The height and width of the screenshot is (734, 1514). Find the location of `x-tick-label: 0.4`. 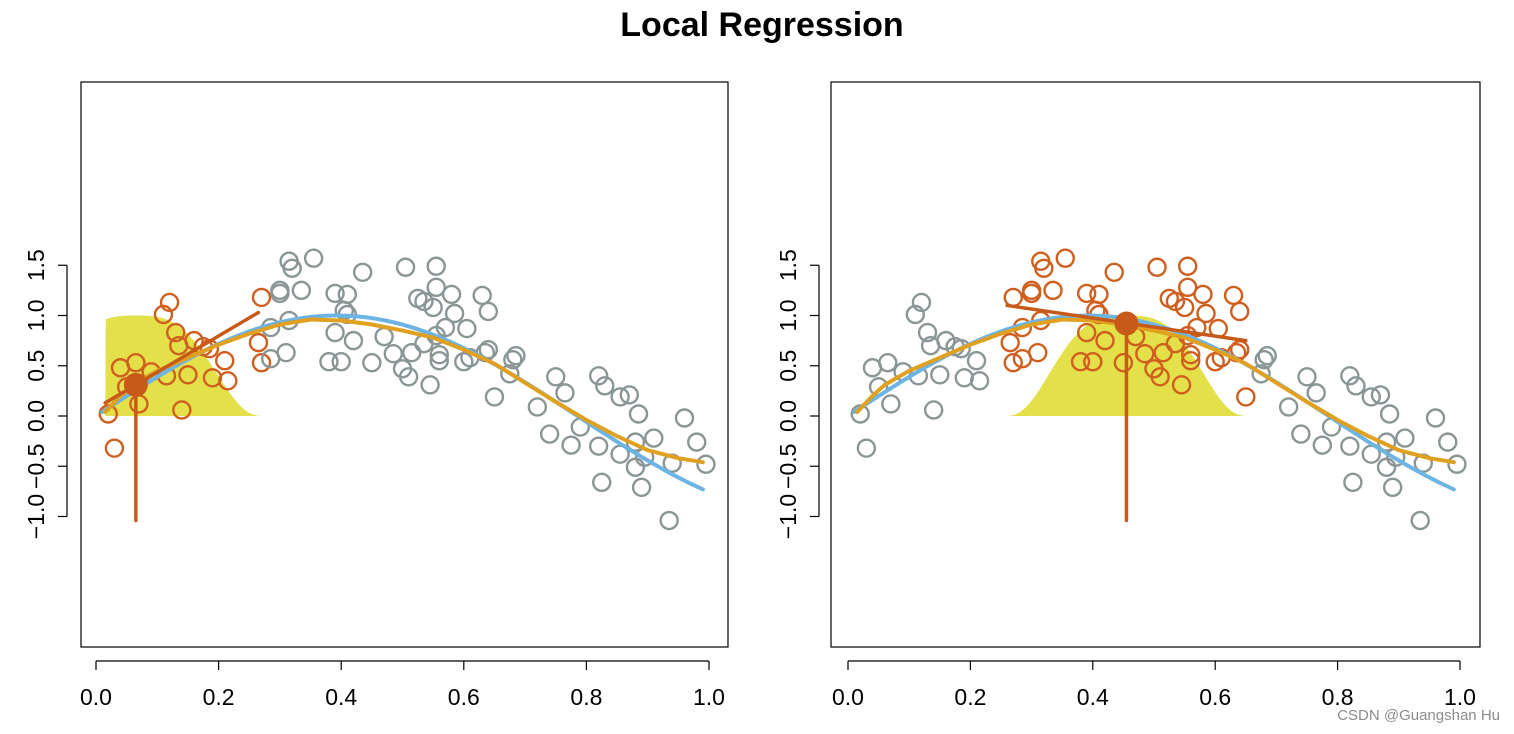

x-tick-label: 0.4 is located at coordinates (1093, 697).